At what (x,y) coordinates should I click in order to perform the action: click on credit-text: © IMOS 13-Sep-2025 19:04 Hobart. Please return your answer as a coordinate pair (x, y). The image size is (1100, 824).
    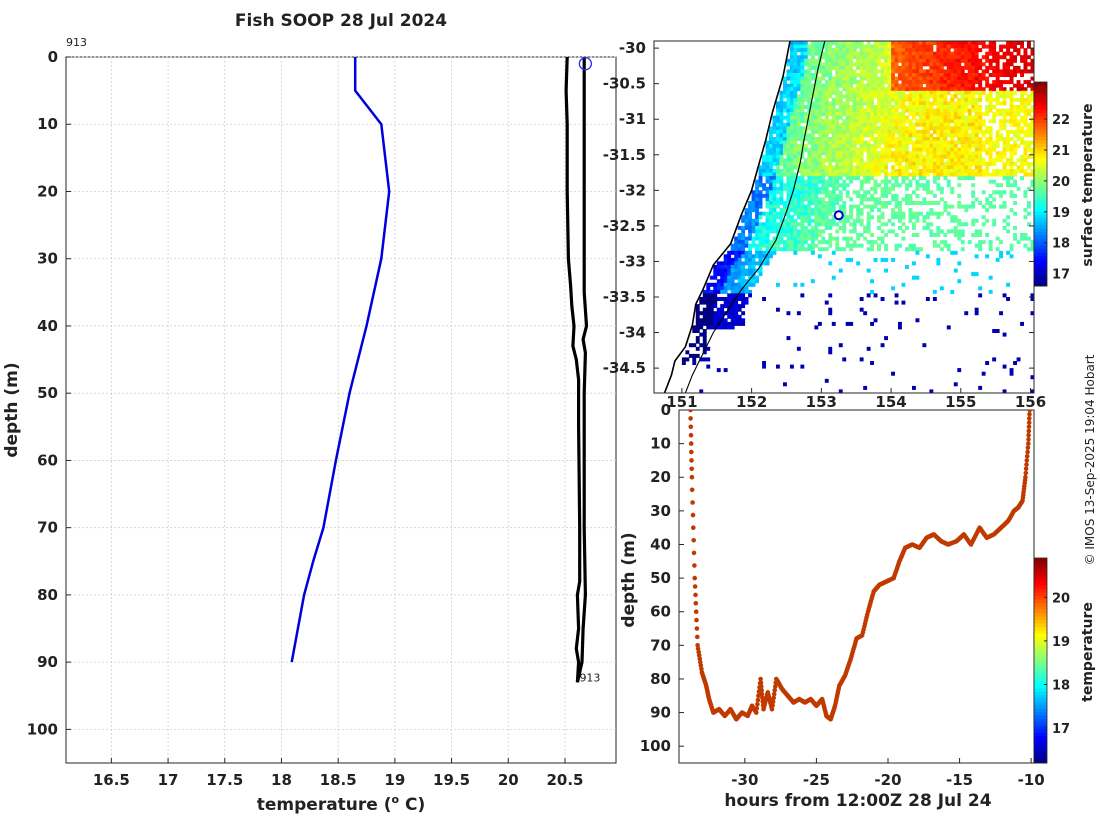
    Looking at the image, I should click on (1090, 459).